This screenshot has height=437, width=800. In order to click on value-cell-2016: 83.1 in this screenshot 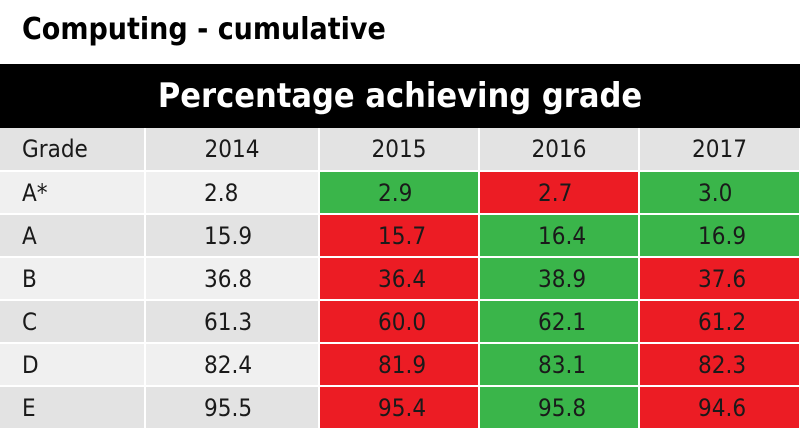, I will do `click(559, 365)`.